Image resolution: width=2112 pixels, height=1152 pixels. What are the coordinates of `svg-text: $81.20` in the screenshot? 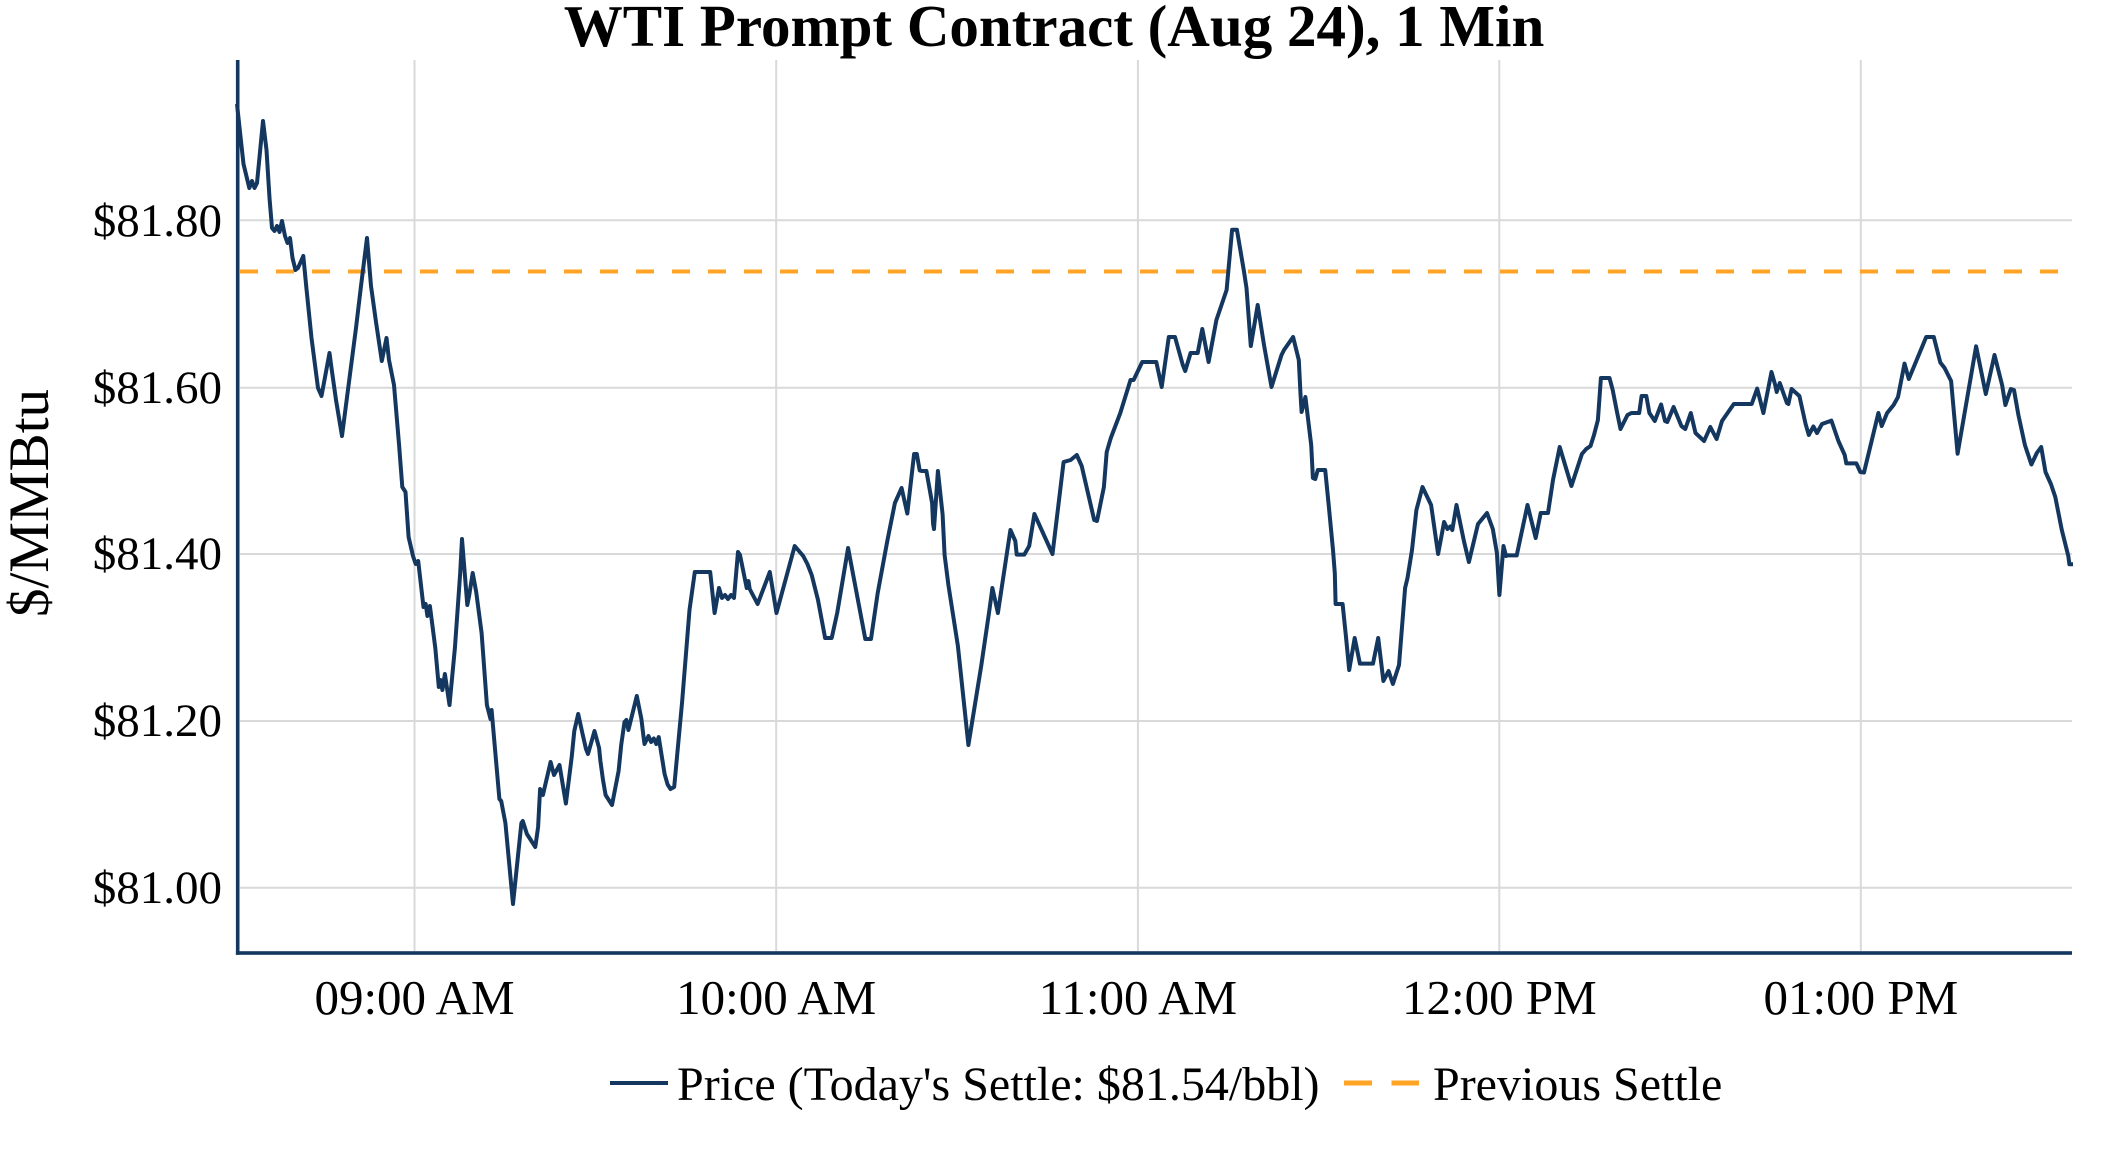 It's located at (157, 721).